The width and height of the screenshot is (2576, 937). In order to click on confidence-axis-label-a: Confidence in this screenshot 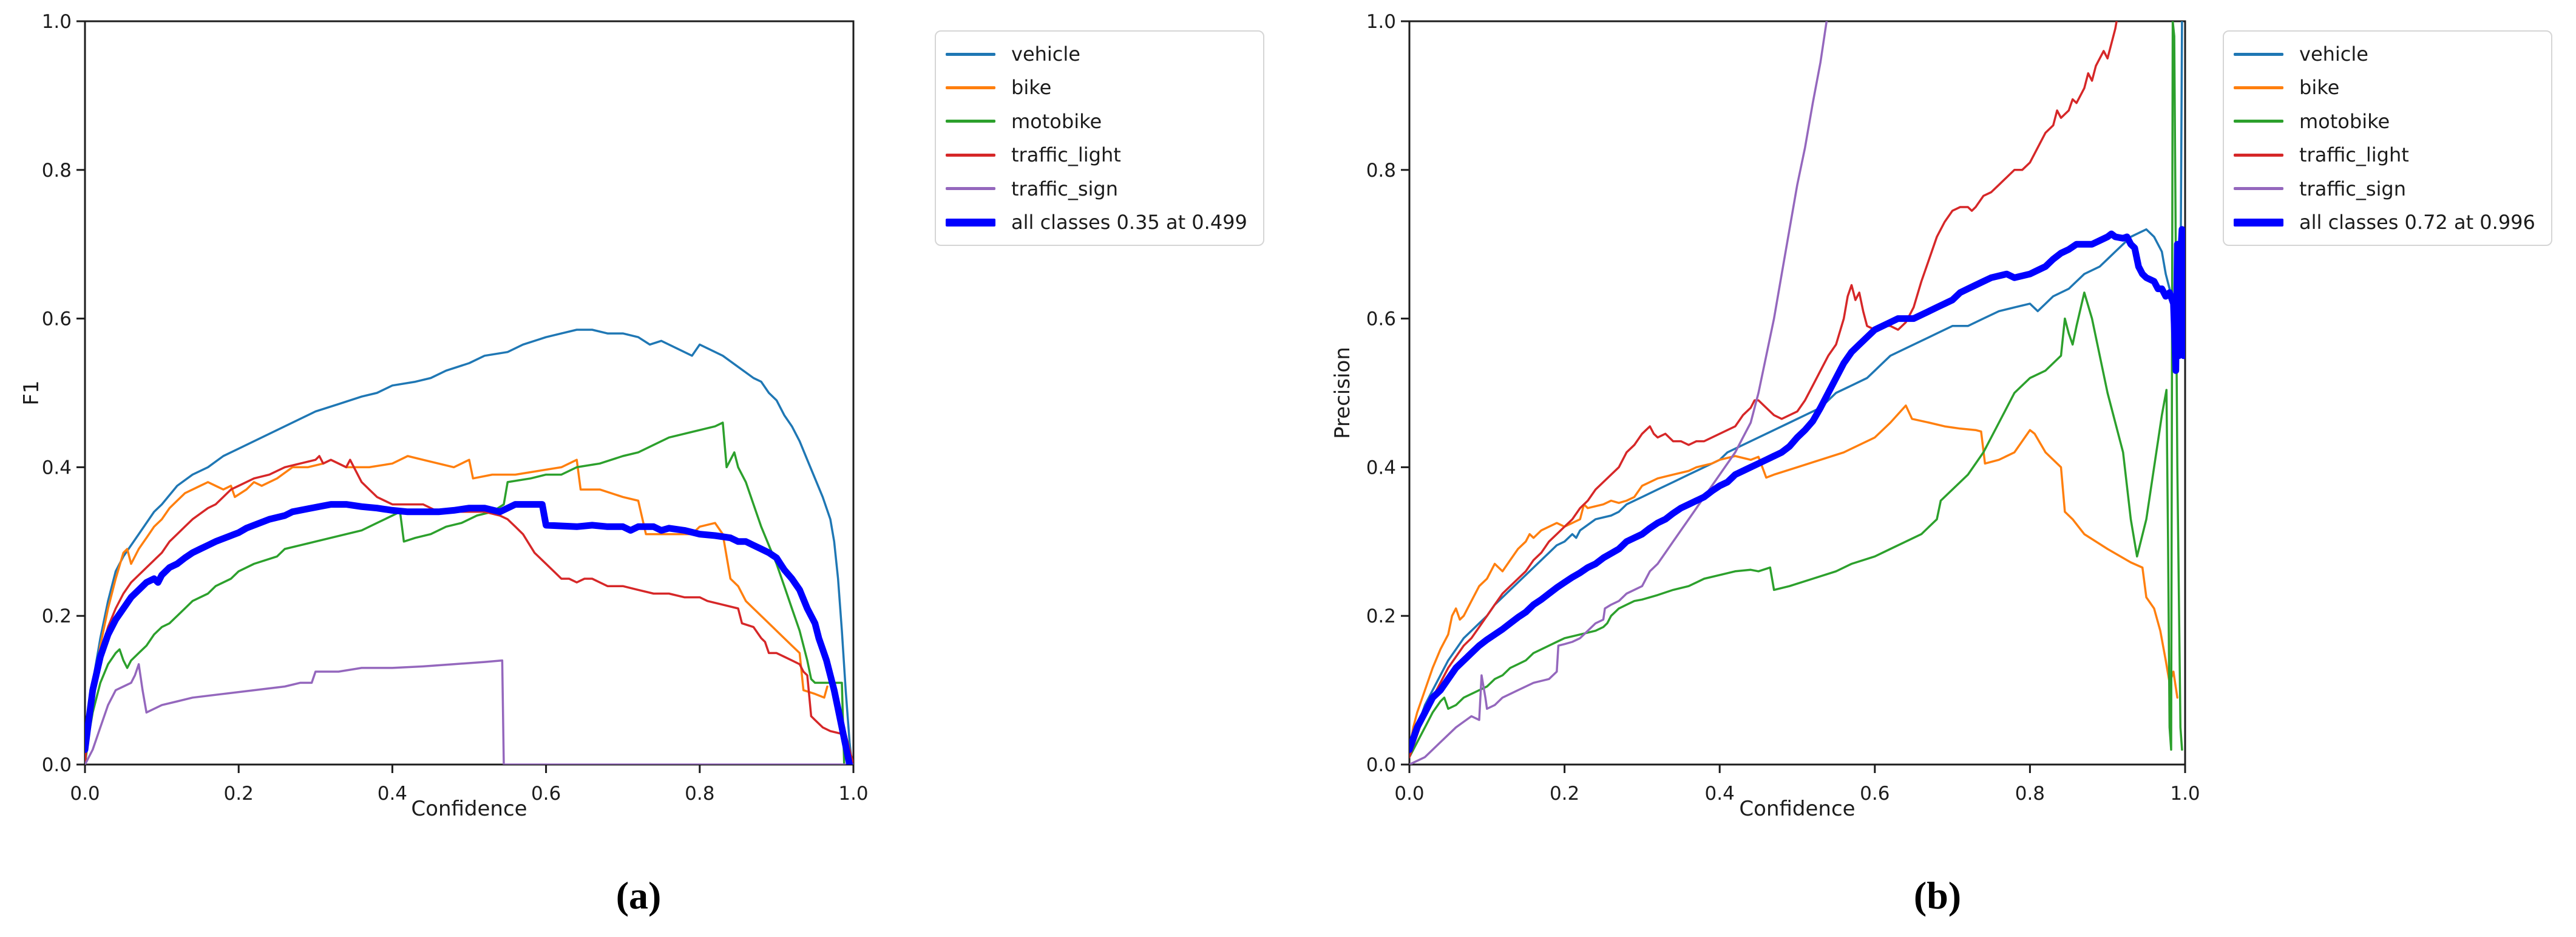, I will do `click(469, 809)`.